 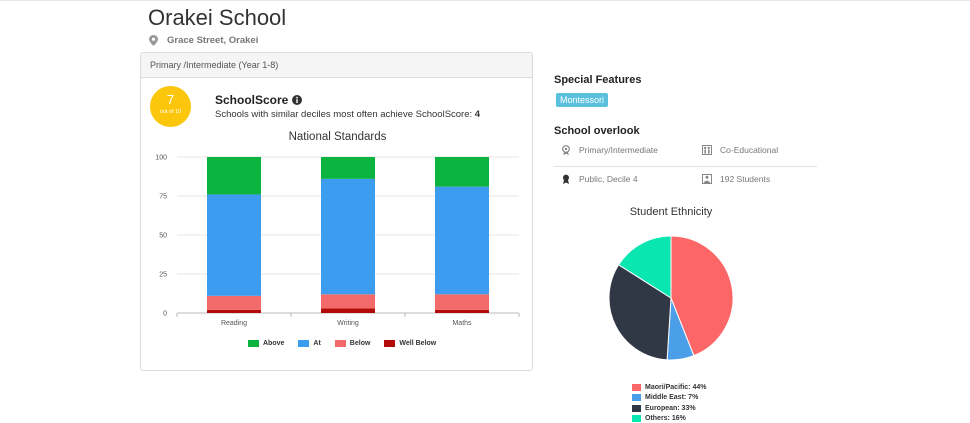 I want to click on pie-legend-item-maori-pacific: Maori/Pacific: 44%, so click(x=669, y=387).